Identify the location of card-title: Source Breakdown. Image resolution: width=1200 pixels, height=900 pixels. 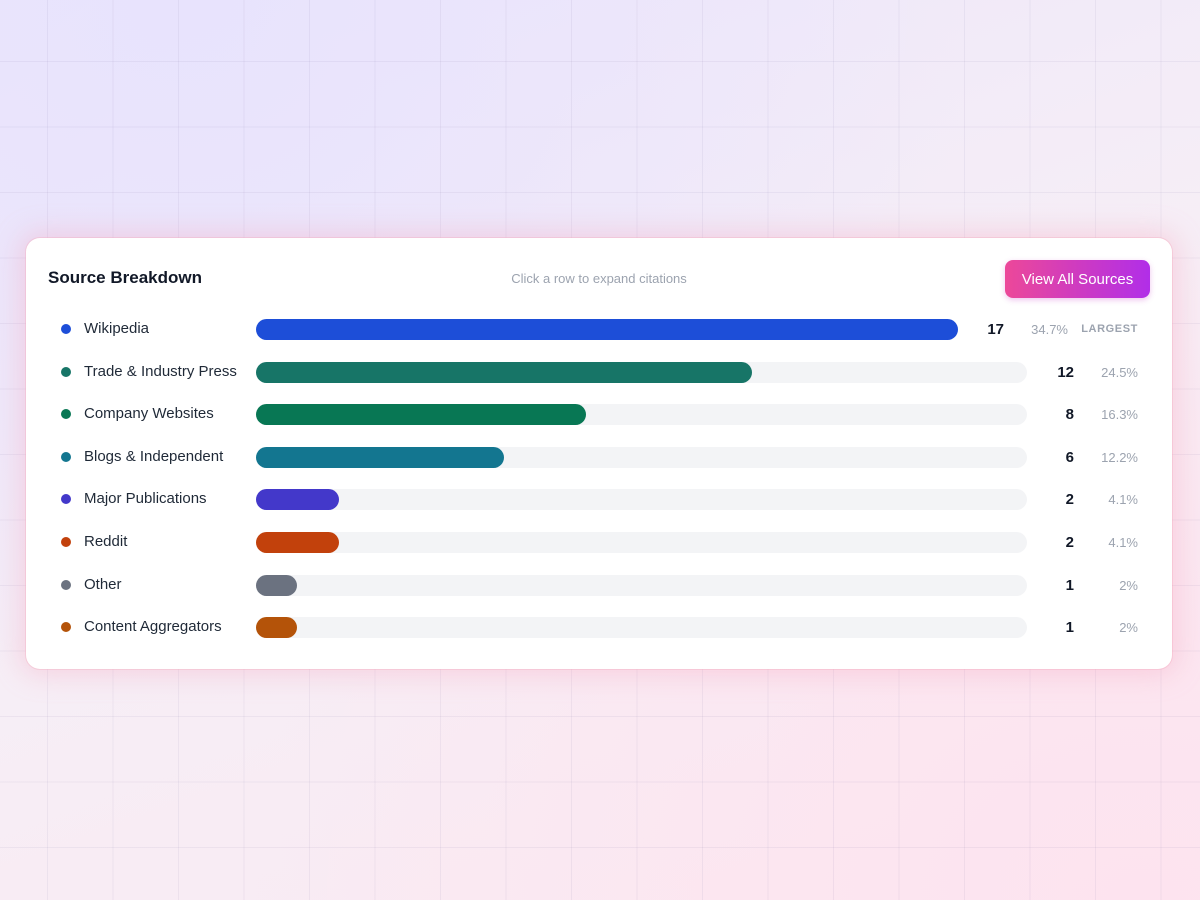
(125, 277).